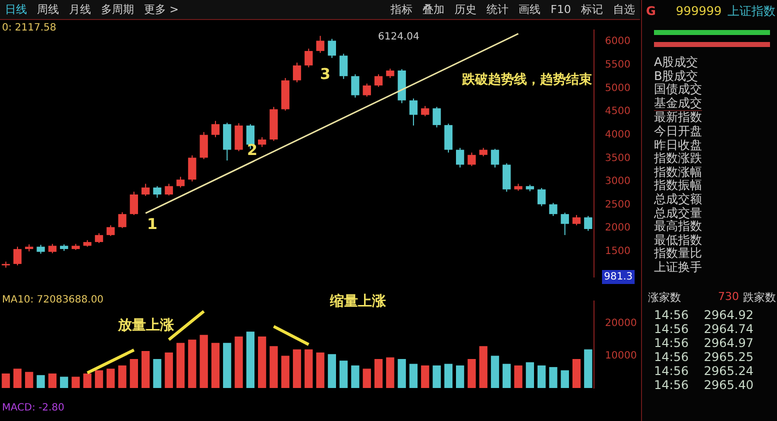 The image size is (777, 421). I want to click on text: 画线, so click(530, 9).